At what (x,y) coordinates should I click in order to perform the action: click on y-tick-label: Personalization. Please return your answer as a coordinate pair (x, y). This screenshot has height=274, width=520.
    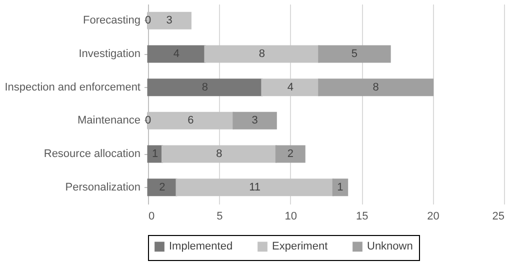
    Looking at the image, I should click on (102, 187).